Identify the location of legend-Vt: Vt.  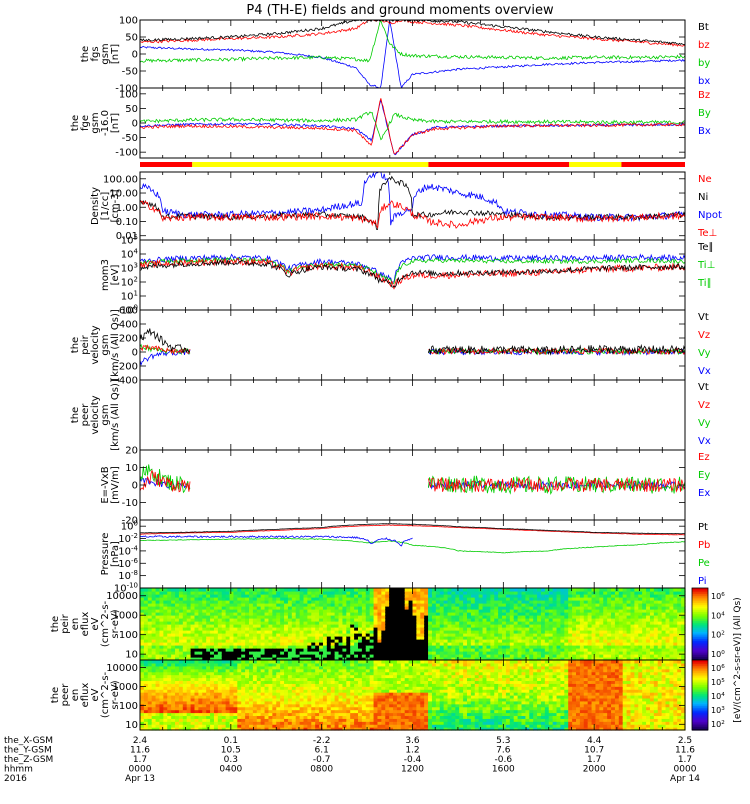
(703, 387).